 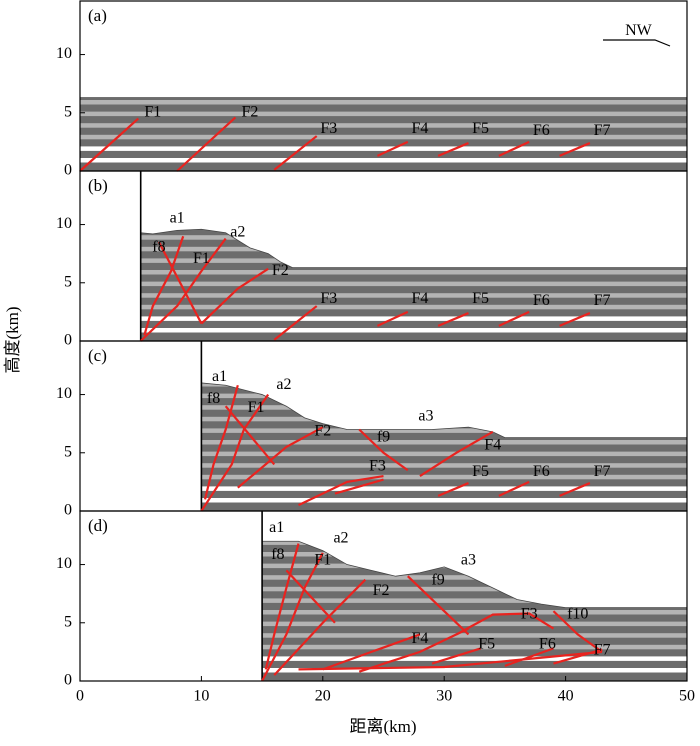 What do you see at coordinates (687, 696) in the screenshot?
I see `x-tick-label: 50` at bounding box center [687, 696].